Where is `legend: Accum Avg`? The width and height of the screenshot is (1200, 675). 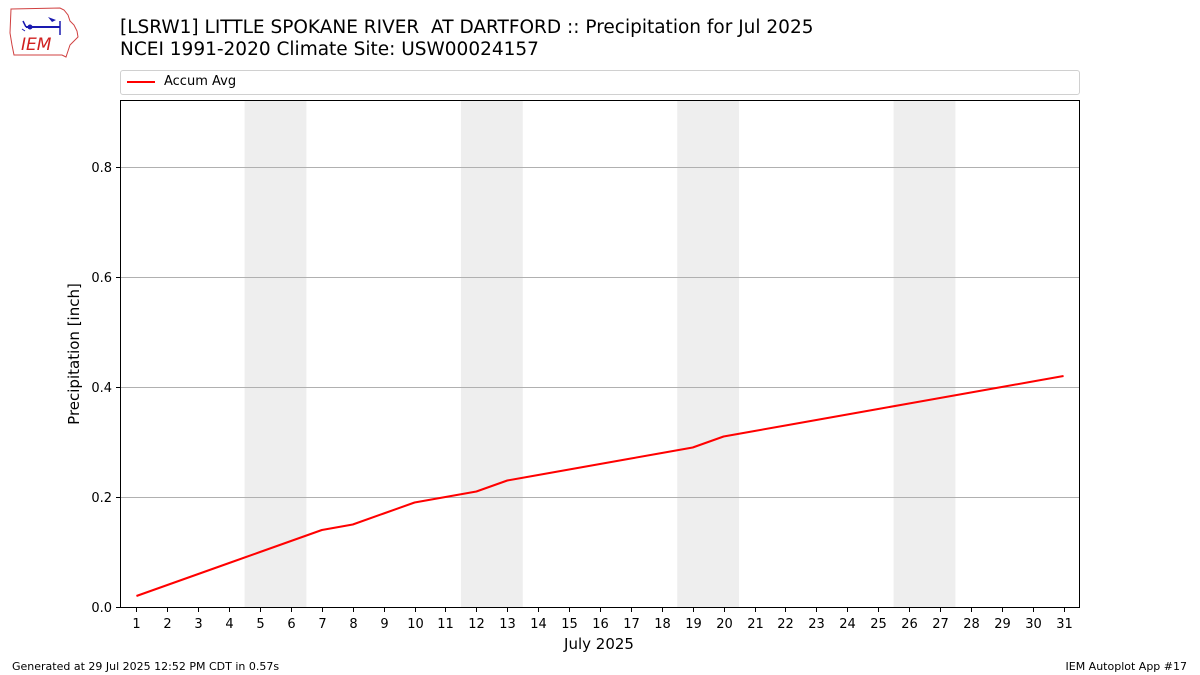 legend: Accum Avg is located at coordinates (600, 82).